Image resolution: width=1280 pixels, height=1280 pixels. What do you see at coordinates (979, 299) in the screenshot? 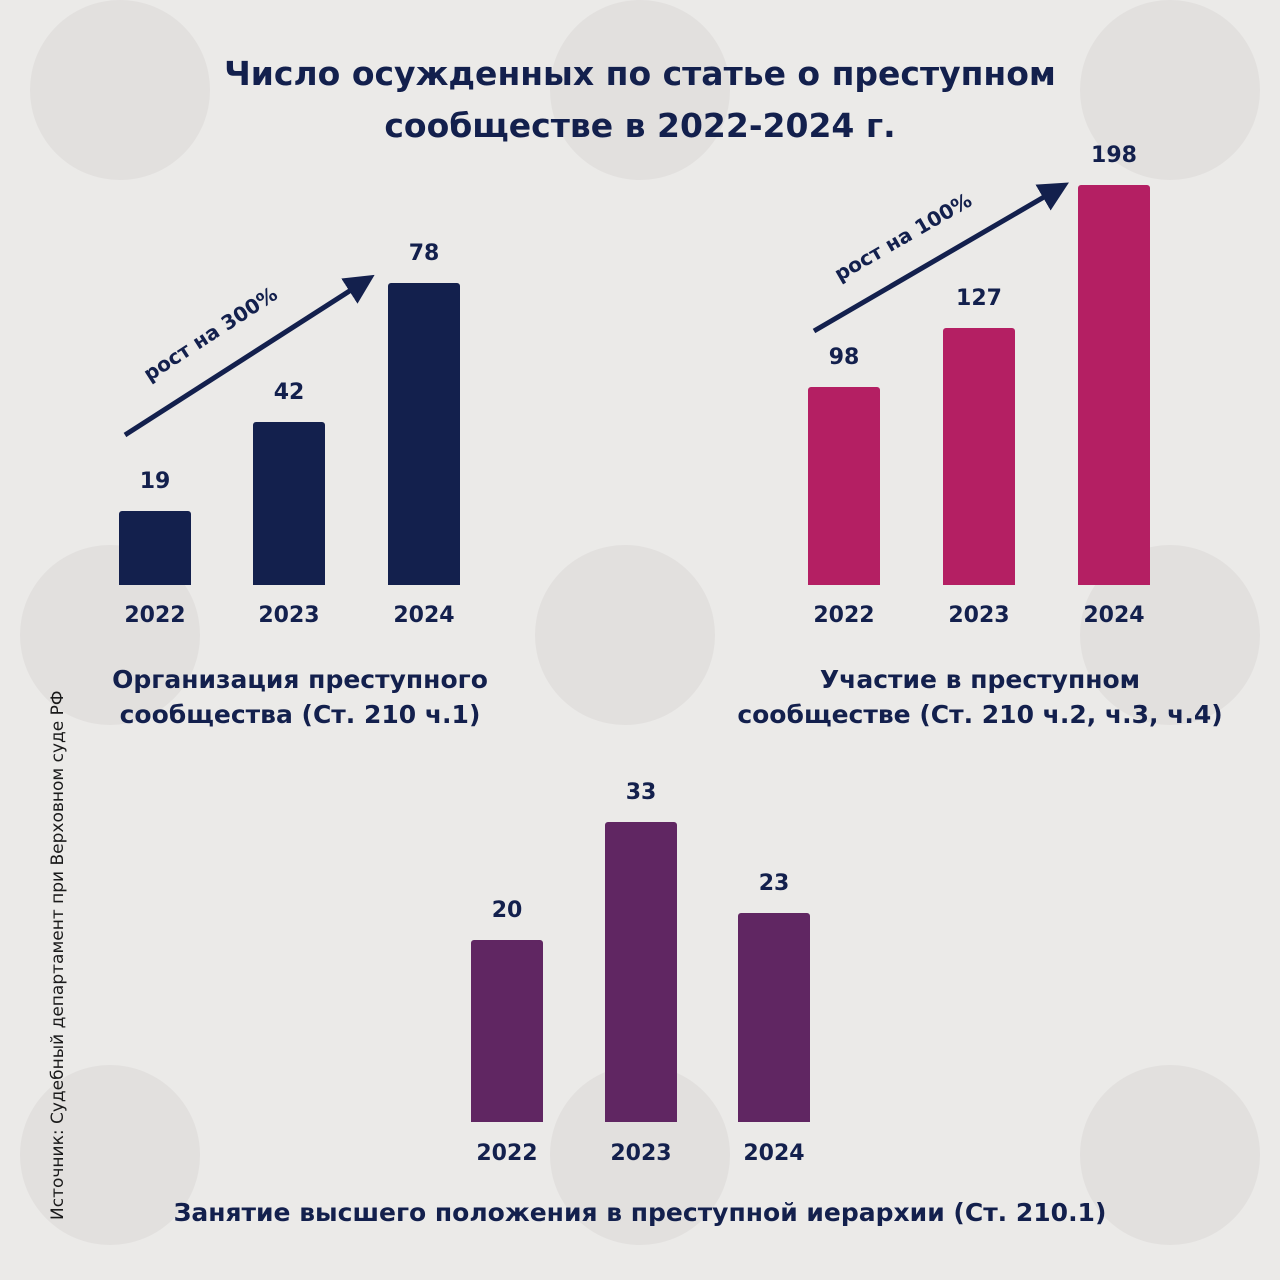
I see `value-label: 127` at bounding box center [979, 299].